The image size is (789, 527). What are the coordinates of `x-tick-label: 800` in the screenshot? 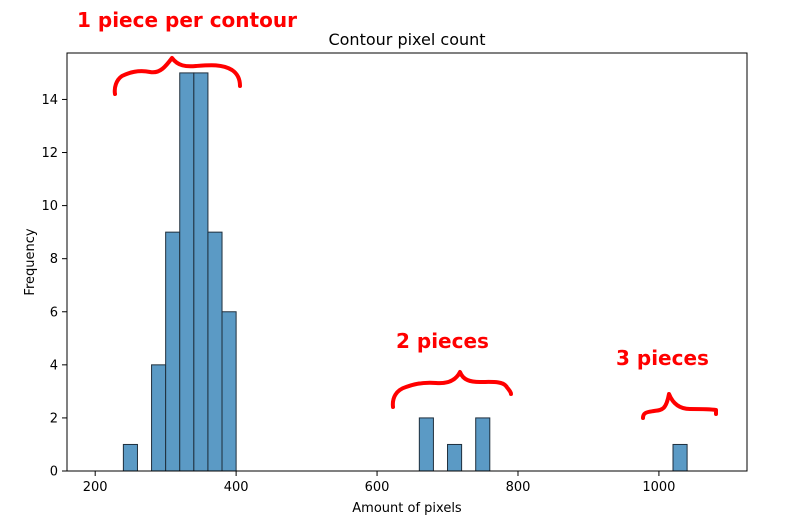 It's located at (518, 487).